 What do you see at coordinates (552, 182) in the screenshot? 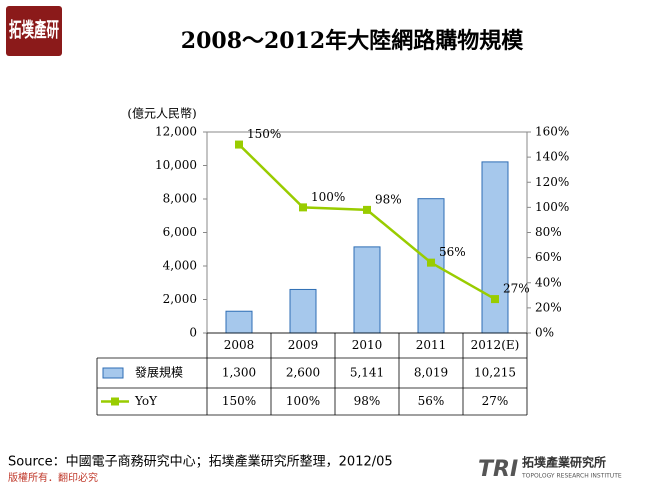
I see `y2-tick-label: 120%` at bounding box center [552, 182].